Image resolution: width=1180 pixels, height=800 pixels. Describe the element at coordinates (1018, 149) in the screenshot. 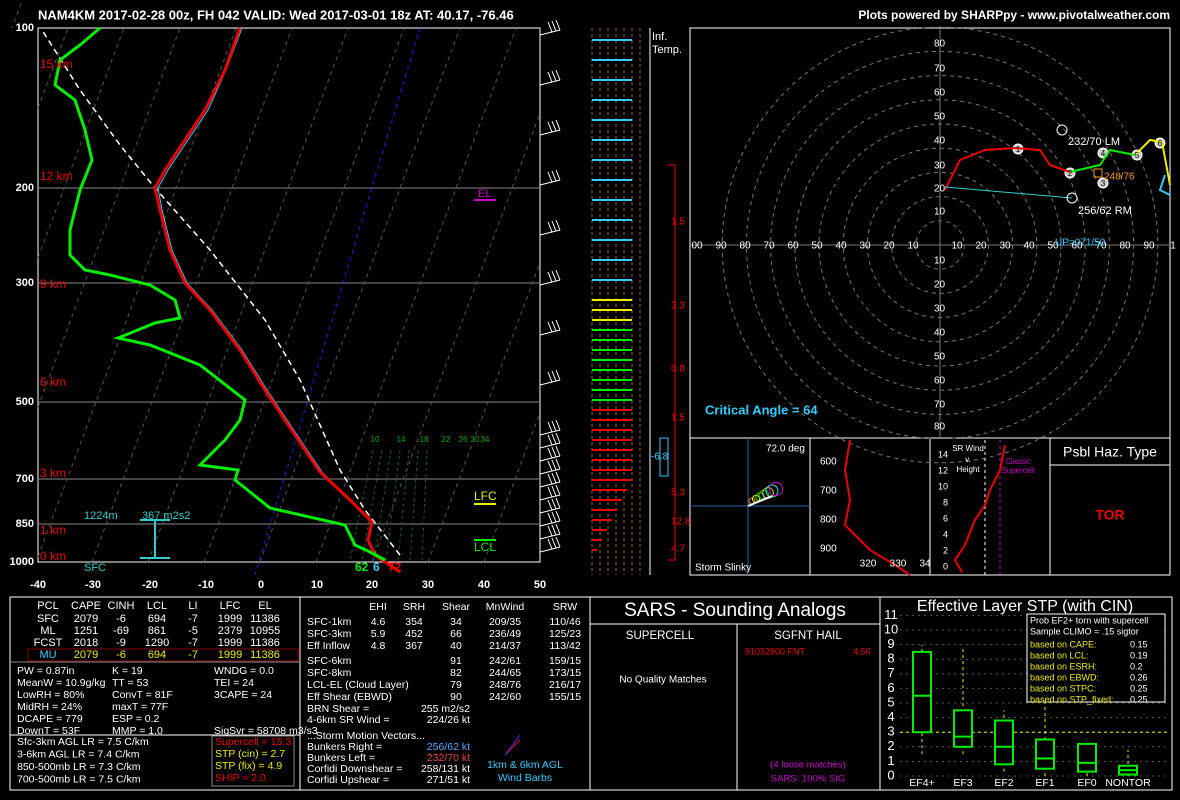

I see `label: 1` at that location.